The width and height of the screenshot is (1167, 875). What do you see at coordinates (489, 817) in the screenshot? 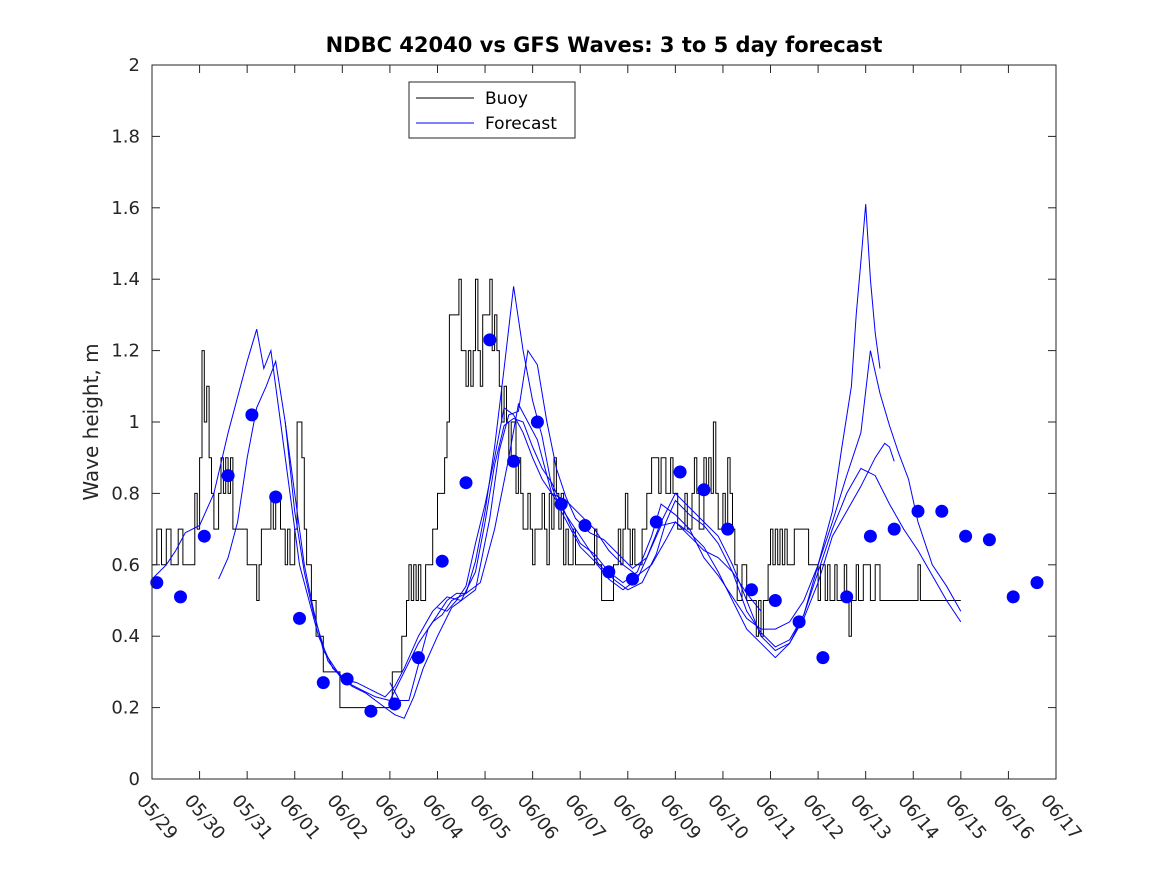
I see `x-tick-label: 06/05` at bounding box center [489, 817].